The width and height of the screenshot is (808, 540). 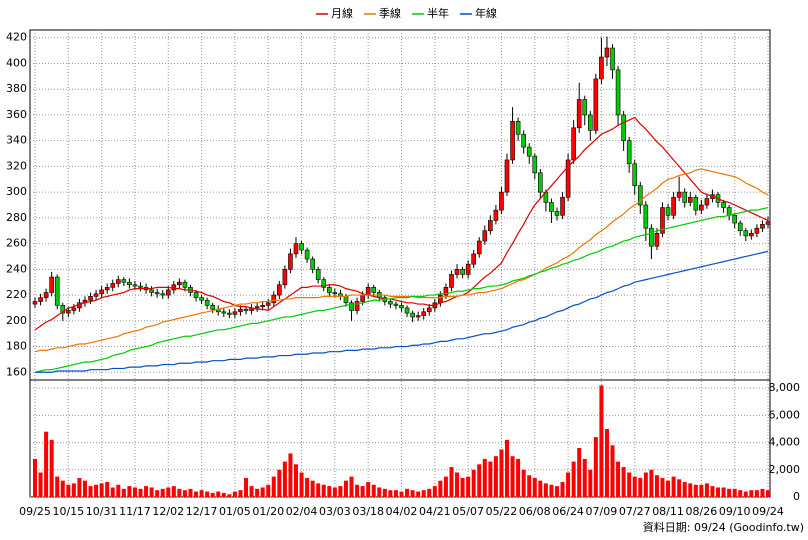 What do you see at coordinates (268, 511) in the screenshot?
I see `x-tick-label: 01/20` at bounding box center [268, 511].